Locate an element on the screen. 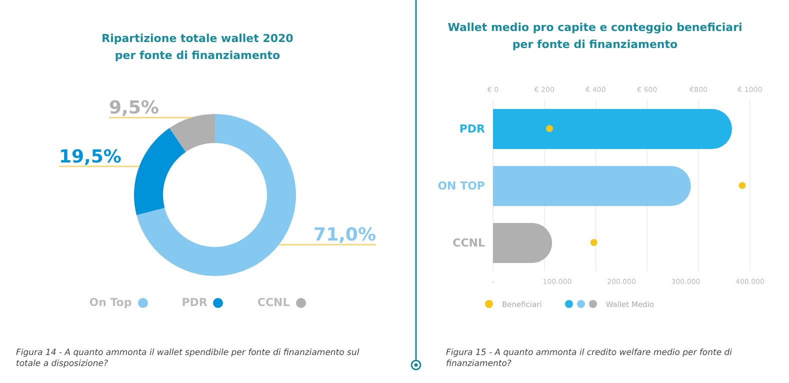 This screenshot has height=383, width=789. y-tick-label: CCNL is located at coordinates (468, 243).